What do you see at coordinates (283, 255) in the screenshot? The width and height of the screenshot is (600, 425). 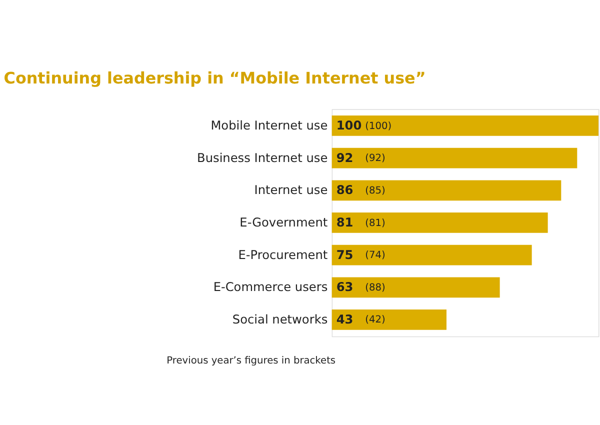 I see `y-tick-label: E-Procurement` at bounding box center [283, 255].